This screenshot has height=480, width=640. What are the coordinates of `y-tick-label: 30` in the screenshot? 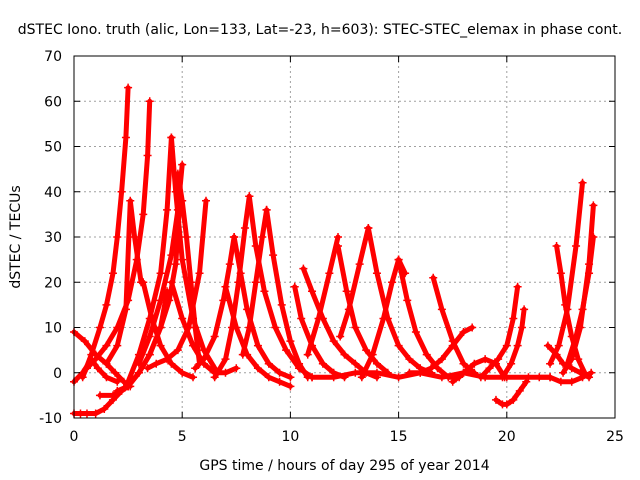 It's located at (53, 238).